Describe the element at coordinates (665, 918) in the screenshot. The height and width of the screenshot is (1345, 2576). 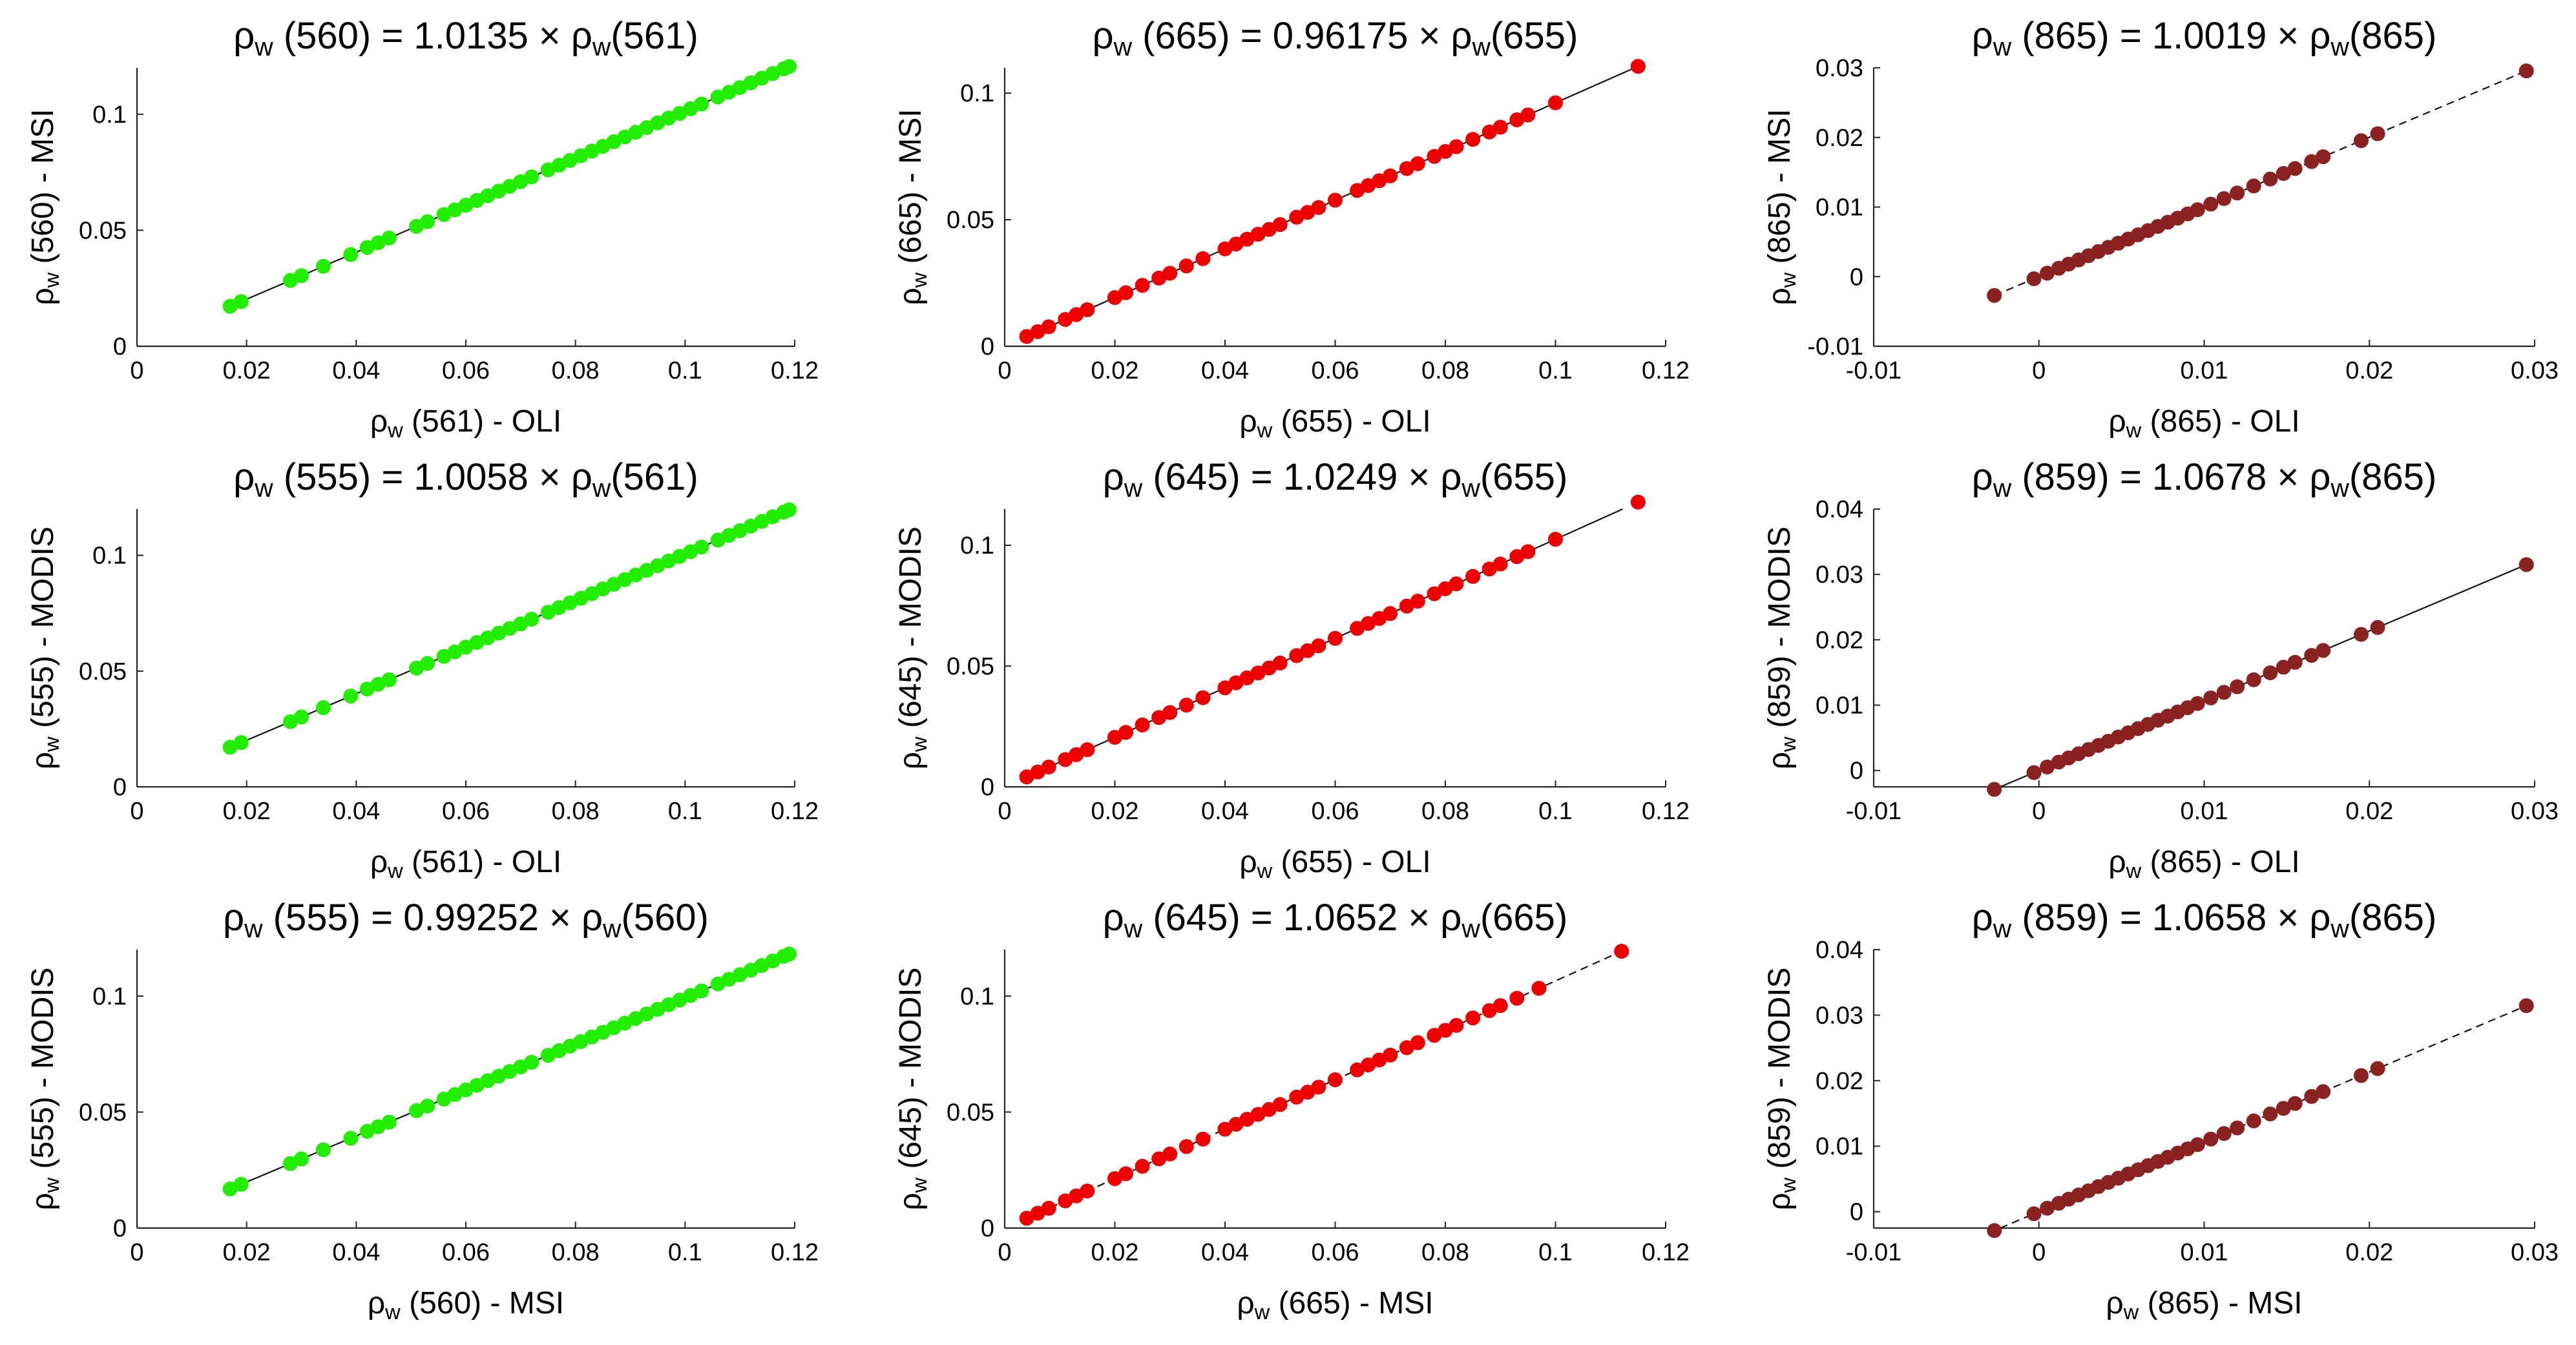
I see `title-wavelength-2: 560` at that location.